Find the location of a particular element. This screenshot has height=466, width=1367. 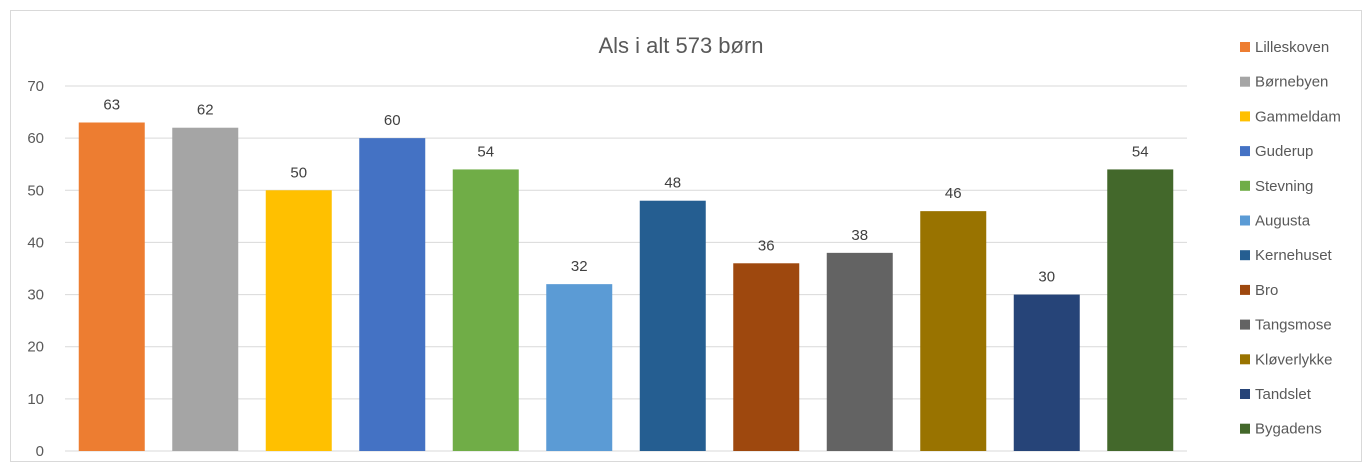

y-axis-ticks: 0 10 20 30 40 50 60 70 is located at coordinates (35, 269).